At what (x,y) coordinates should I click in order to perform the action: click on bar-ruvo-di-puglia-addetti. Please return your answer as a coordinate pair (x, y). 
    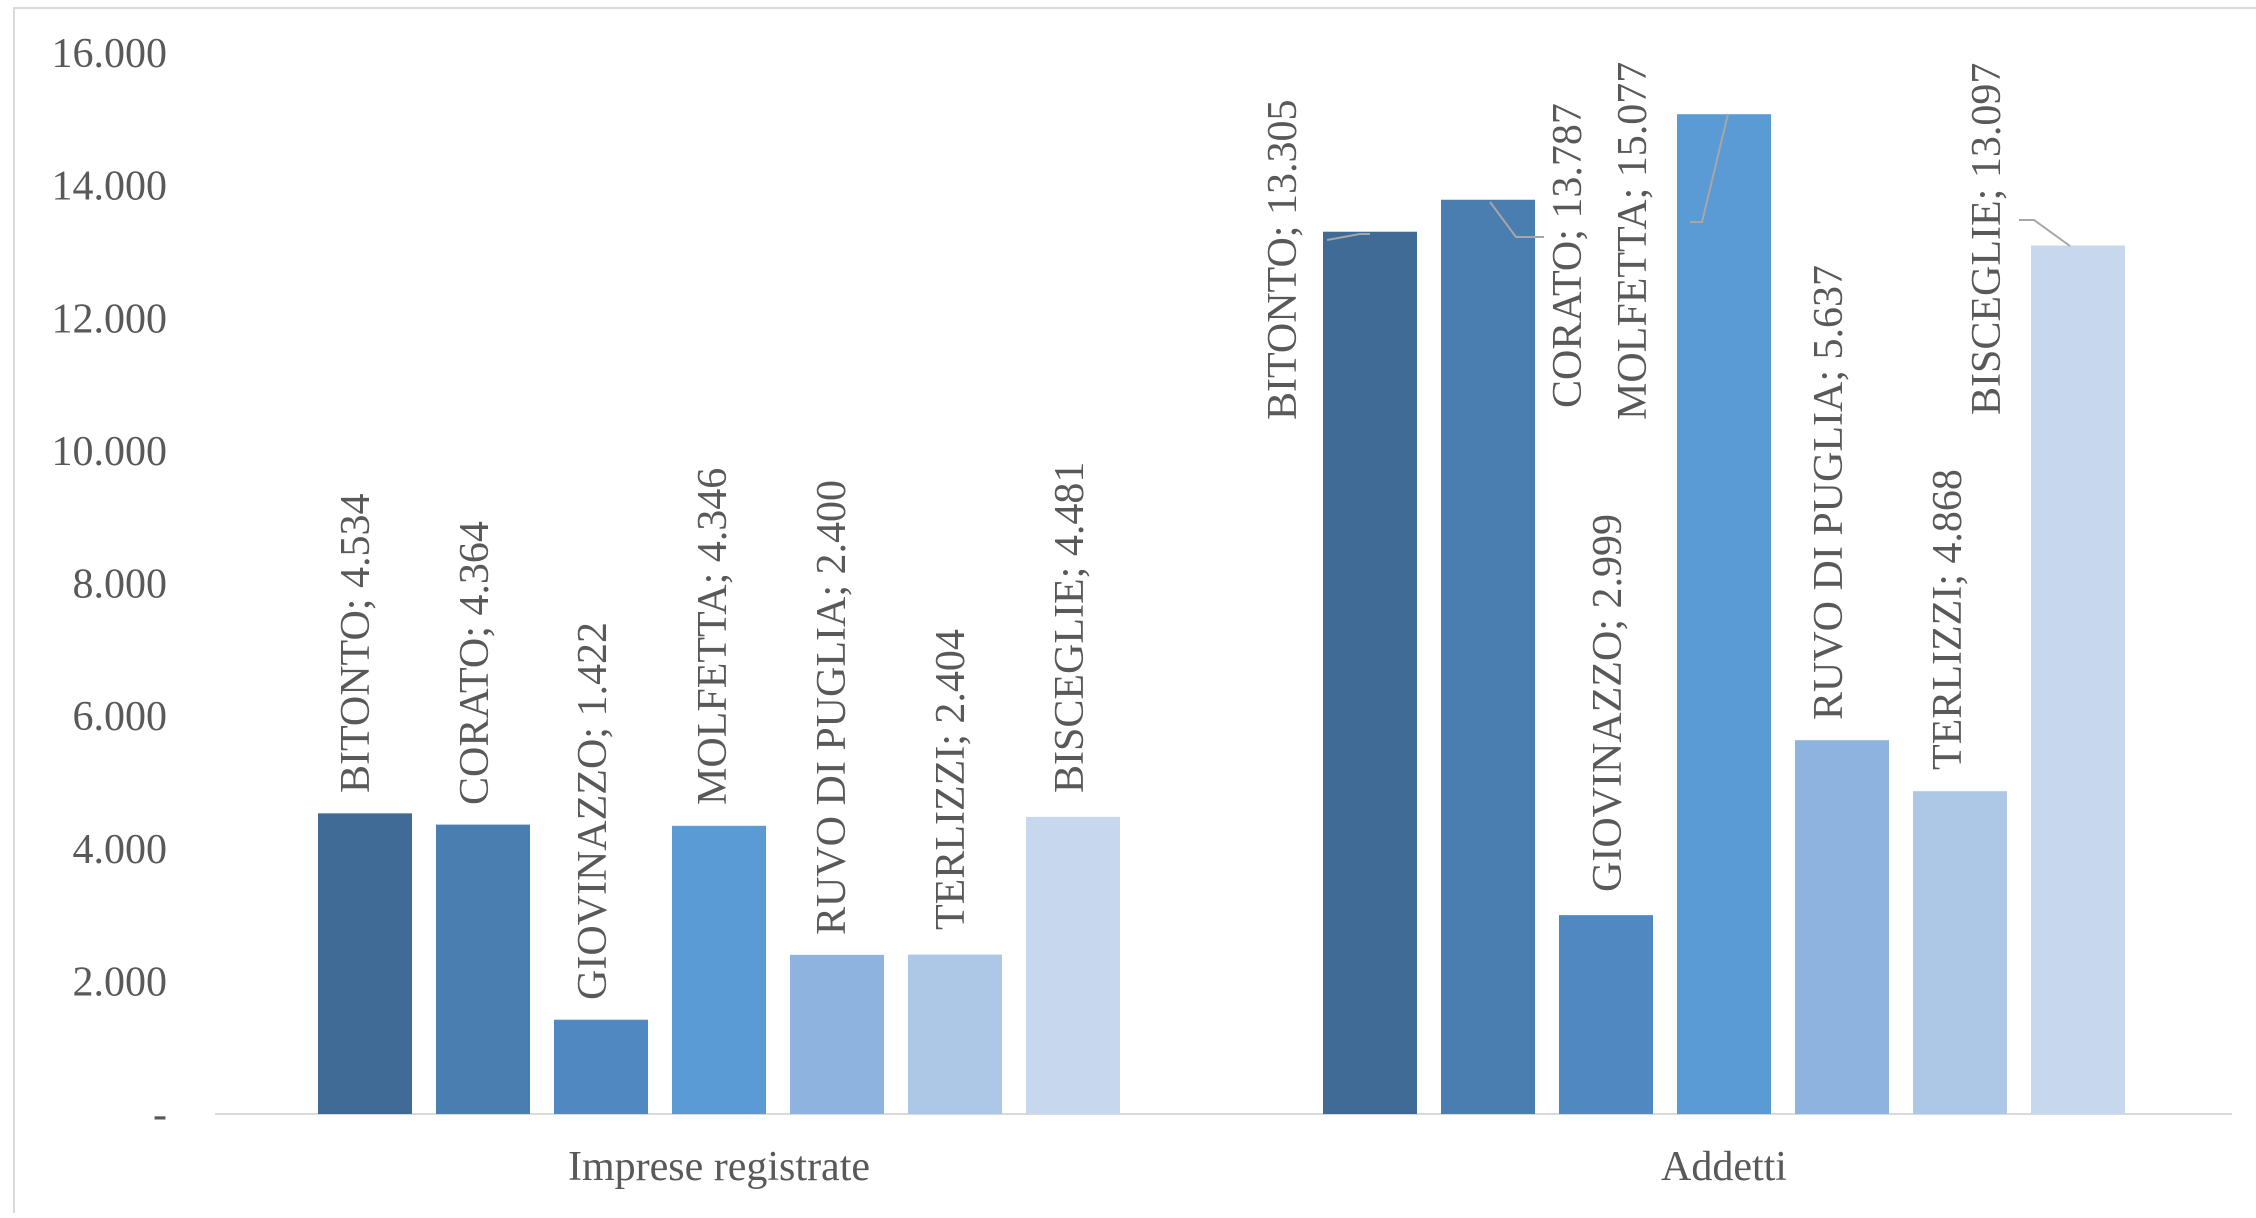
    Looking at the image, I should click on (1842, 927).